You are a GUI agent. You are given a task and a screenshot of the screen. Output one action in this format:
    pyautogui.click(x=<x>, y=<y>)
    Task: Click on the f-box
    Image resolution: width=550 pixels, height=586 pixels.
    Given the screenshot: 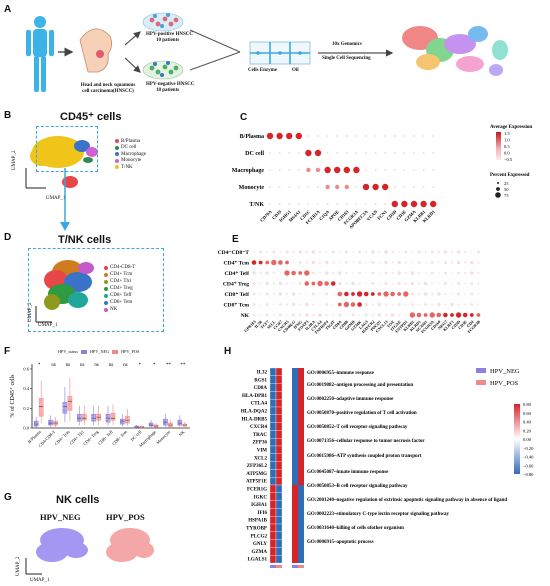 What is the action you would take?
    pyautogui.click(x=70, y=403)
    